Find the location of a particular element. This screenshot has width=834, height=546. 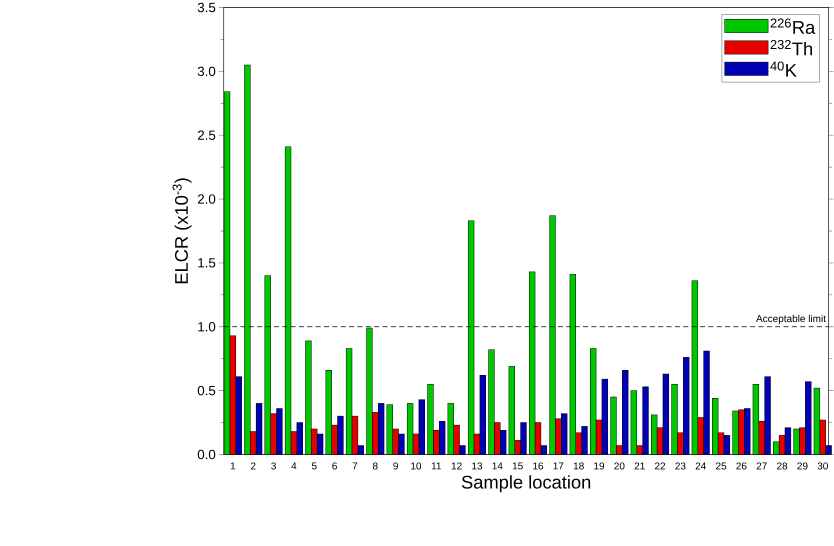

x-tick-label: 26 is located at coordinates (741, 466).